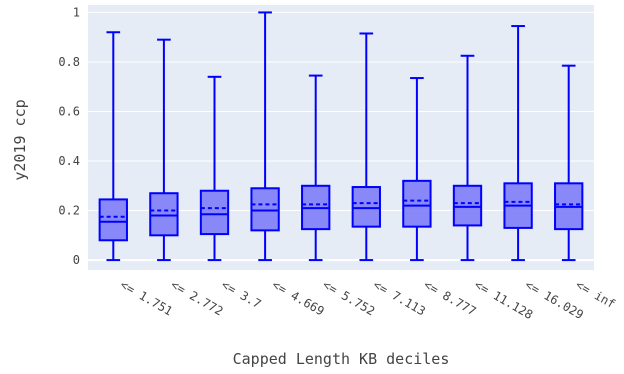  Describe the element at coordinates (69, 136) in the screenshot. I see `y-axis-ticks: 0 0.2 0.4 0.6 0.8 1` at that location.